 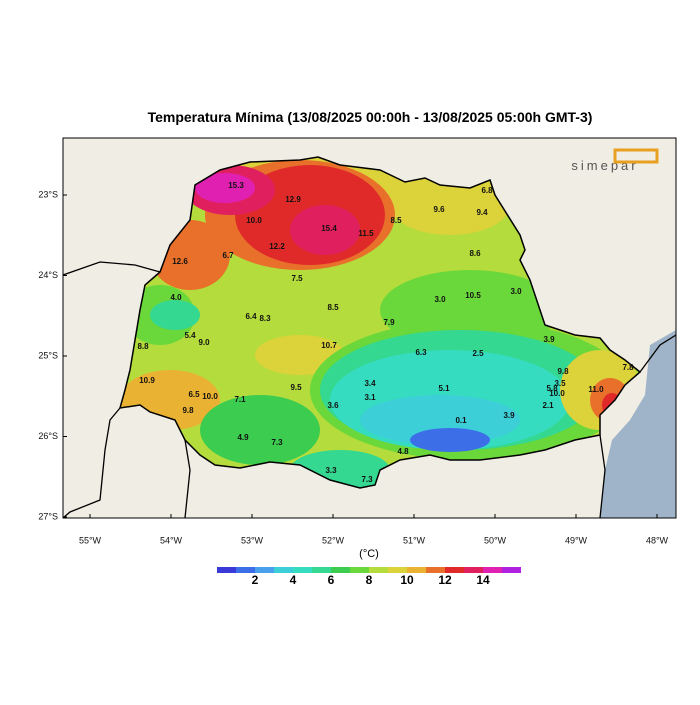 I want to click on logo-mark, so click(x=636, y=156).